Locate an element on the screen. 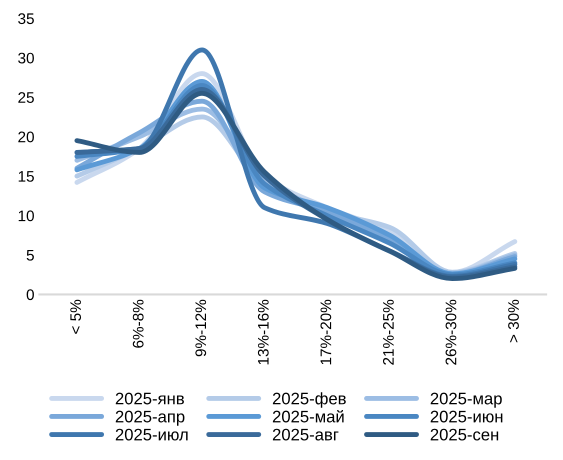 The image size is (563, 460). legend-label: 2025-янв is located at coordinates (150, 398).